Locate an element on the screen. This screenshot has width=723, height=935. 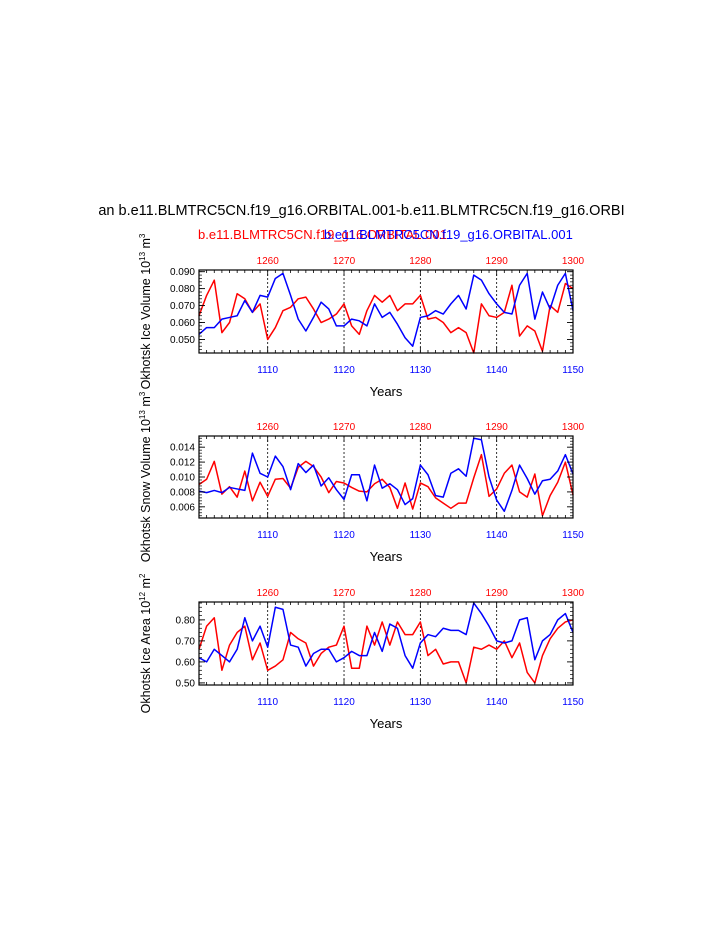
y-tick-label: 0.50 is located at coordinates (186, 683).